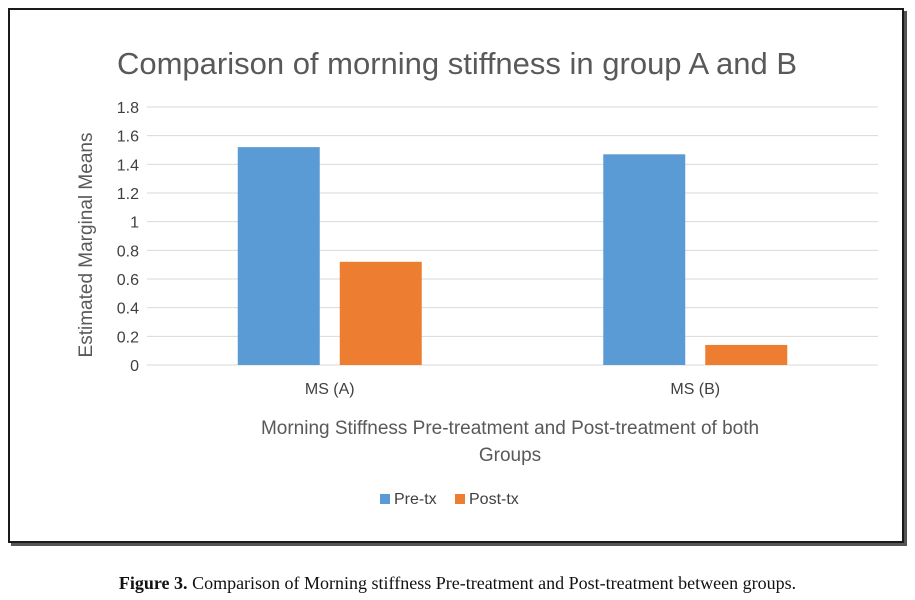 The image size is (915, 600). What do you see at coordinates (128, 137) in the screenshot?
I see `y-tick-label: 1.6` at bounding box center [128, 137].